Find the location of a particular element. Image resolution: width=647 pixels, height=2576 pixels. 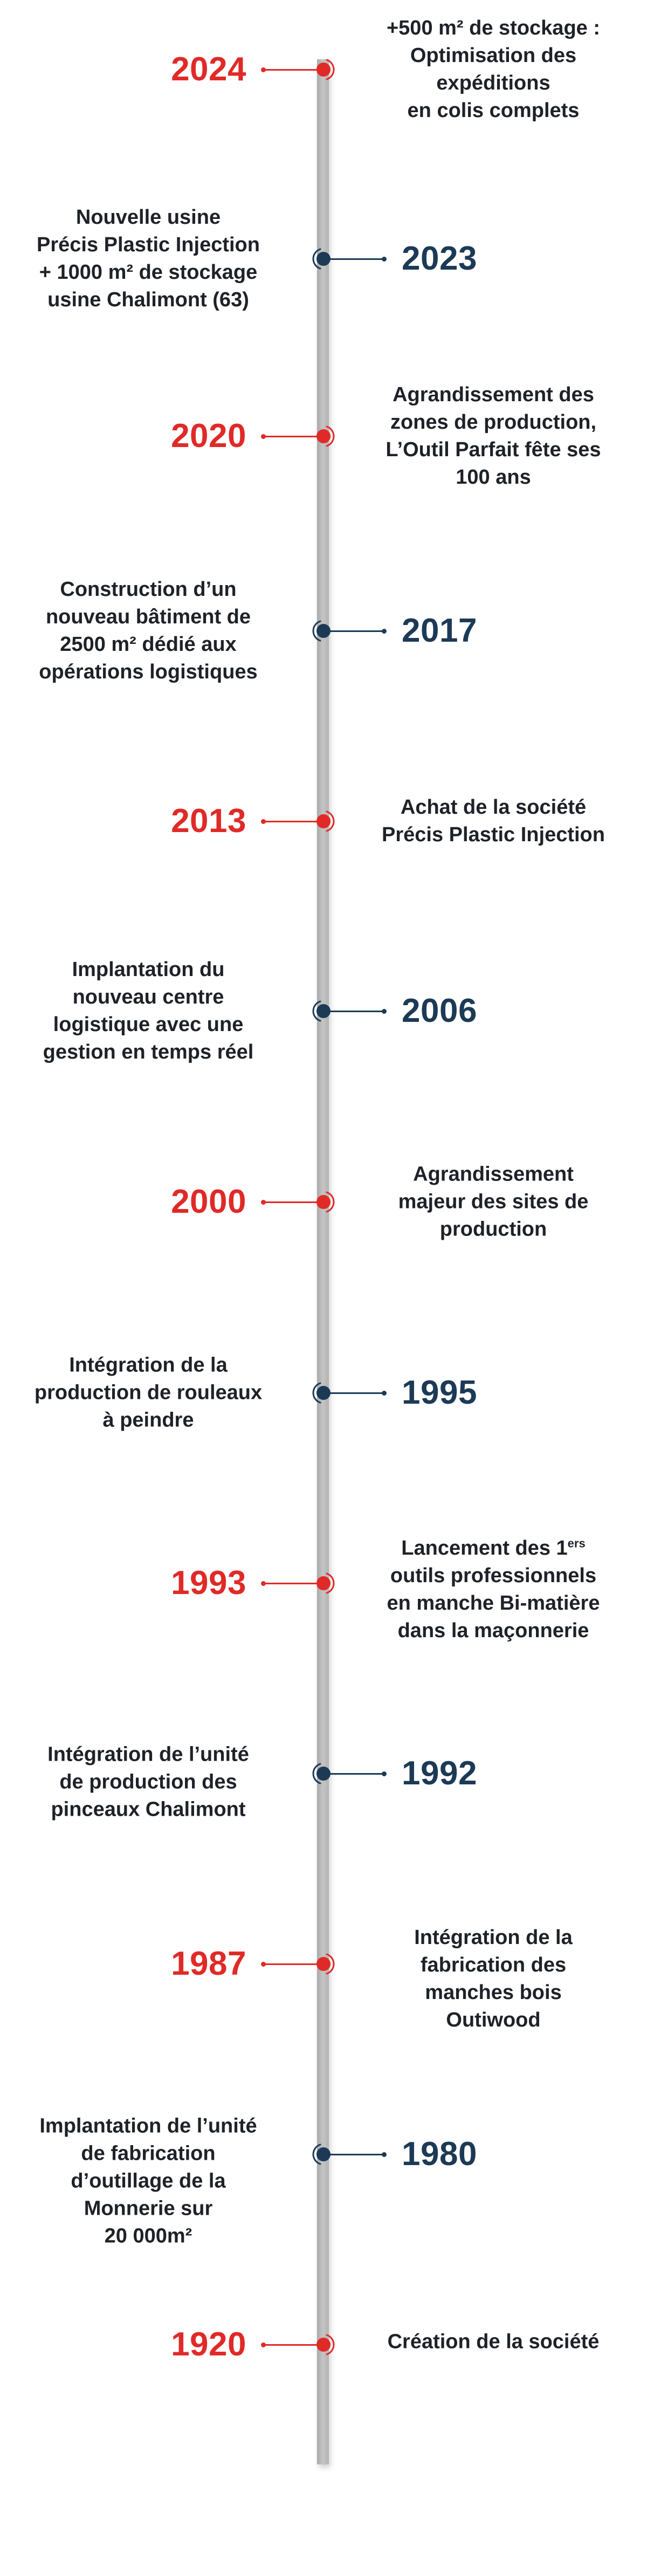

year-label: 1987 is located at coordinates (208, 1963).